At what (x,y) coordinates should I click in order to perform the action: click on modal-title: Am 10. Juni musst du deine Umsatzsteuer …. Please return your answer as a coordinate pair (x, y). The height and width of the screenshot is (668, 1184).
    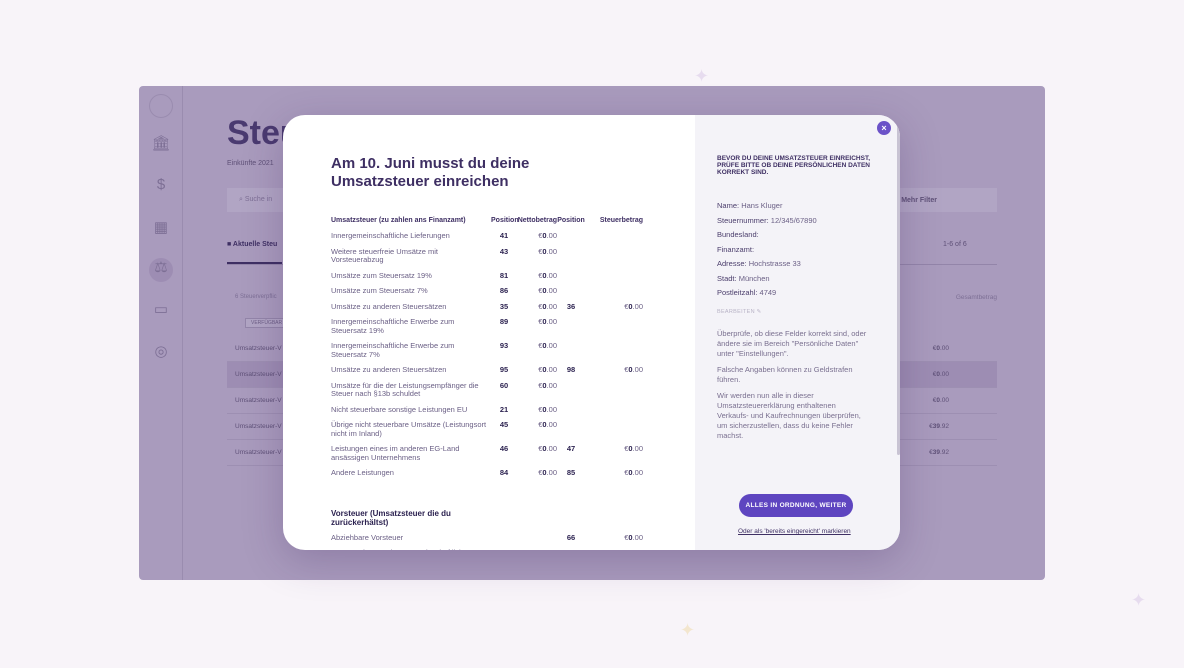
    Looking at the image, I should click on (430, 172).